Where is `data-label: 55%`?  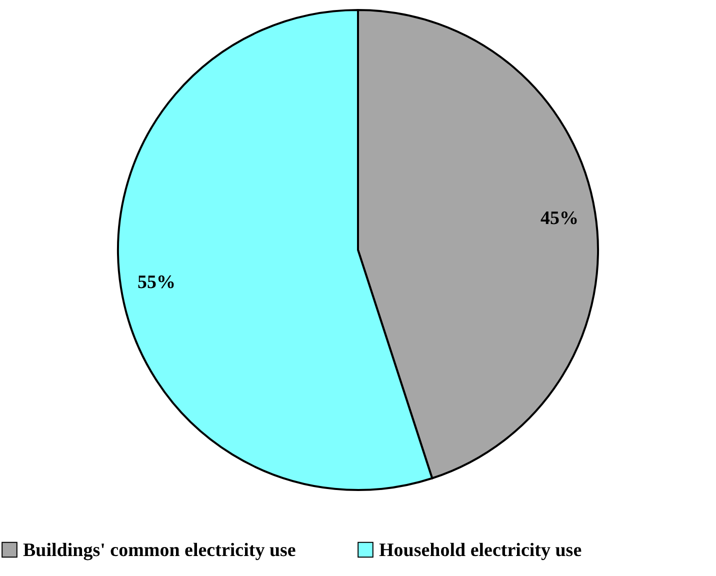
data-label: 55% is located at coordinates (157, 282).